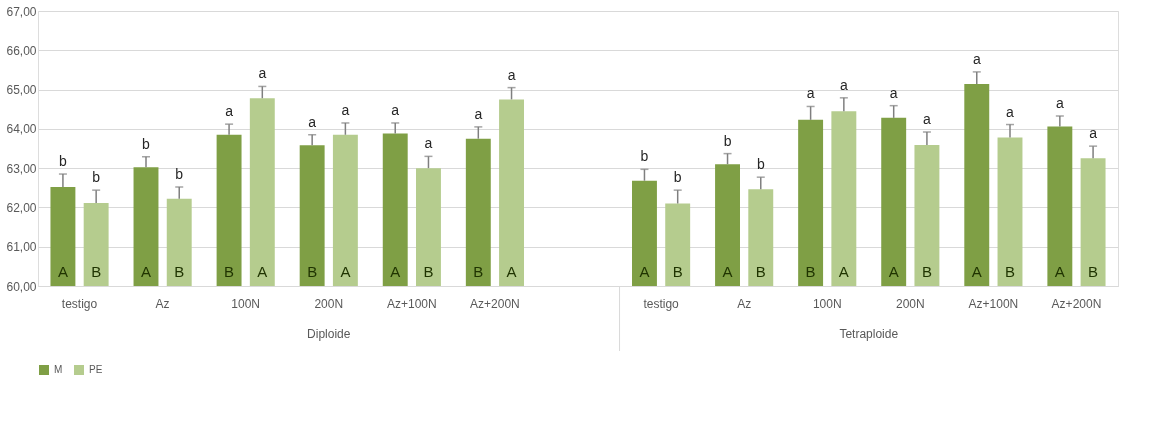 The image size is (1173, 430). Describe the element at coordinates (58, 369) in the screenshot. I see `legend-label: M` at that location.